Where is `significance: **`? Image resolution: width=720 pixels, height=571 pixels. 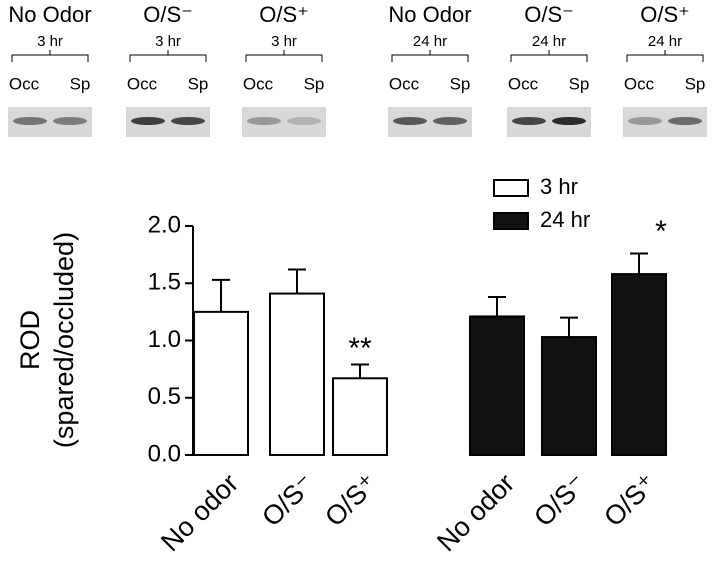
significance: ** is located at coordinates (360, 348).